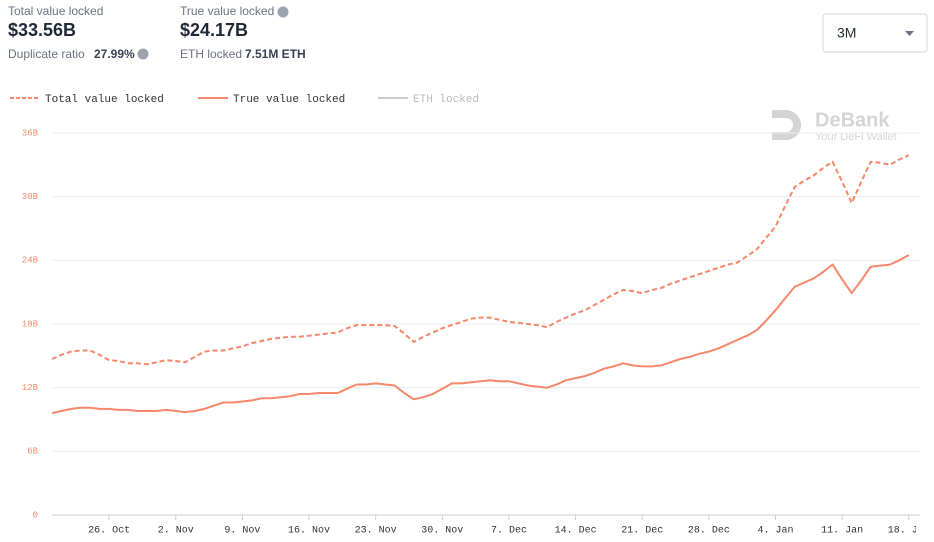 Image resolution: width=934 pixels, height=542 pixels. I want to click on x-tick-label: 30. Nov, so click(442, 531).